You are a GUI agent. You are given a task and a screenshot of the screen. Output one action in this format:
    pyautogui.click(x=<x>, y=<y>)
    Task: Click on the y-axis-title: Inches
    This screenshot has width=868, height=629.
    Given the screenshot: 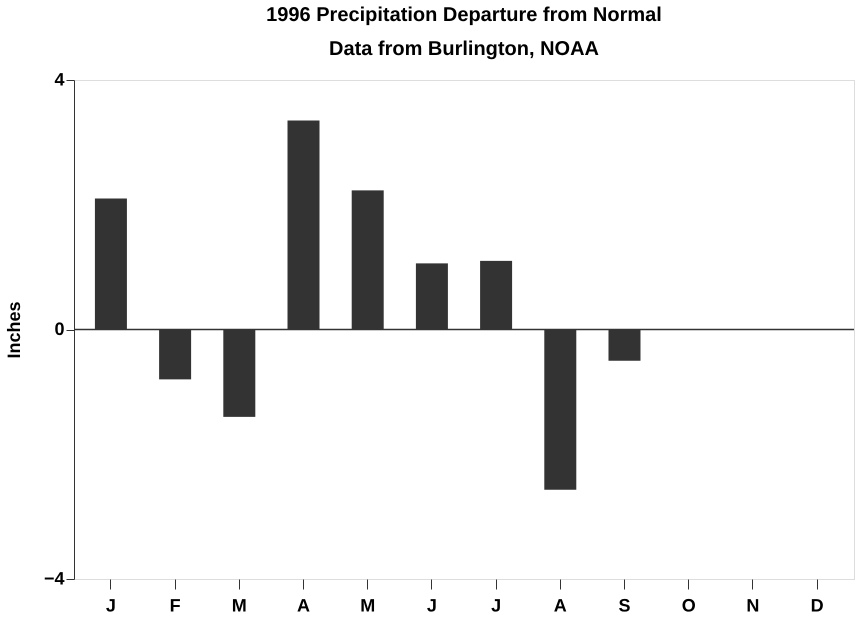 What is the action you would take?
    pyautogui.click(x=14, y=330)
    